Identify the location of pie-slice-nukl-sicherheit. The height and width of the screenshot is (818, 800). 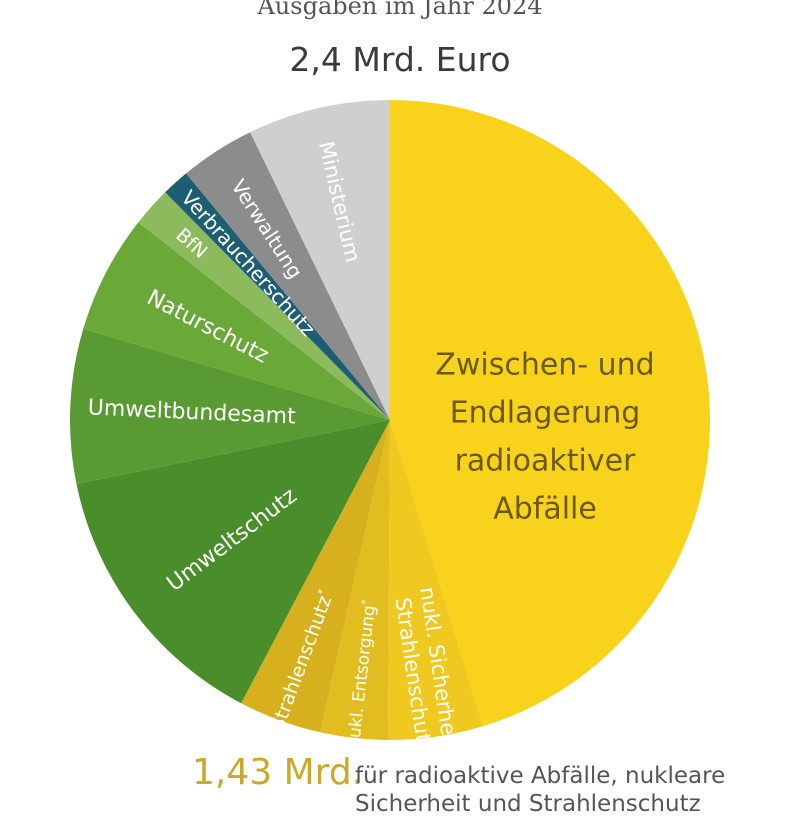
(435, 580).